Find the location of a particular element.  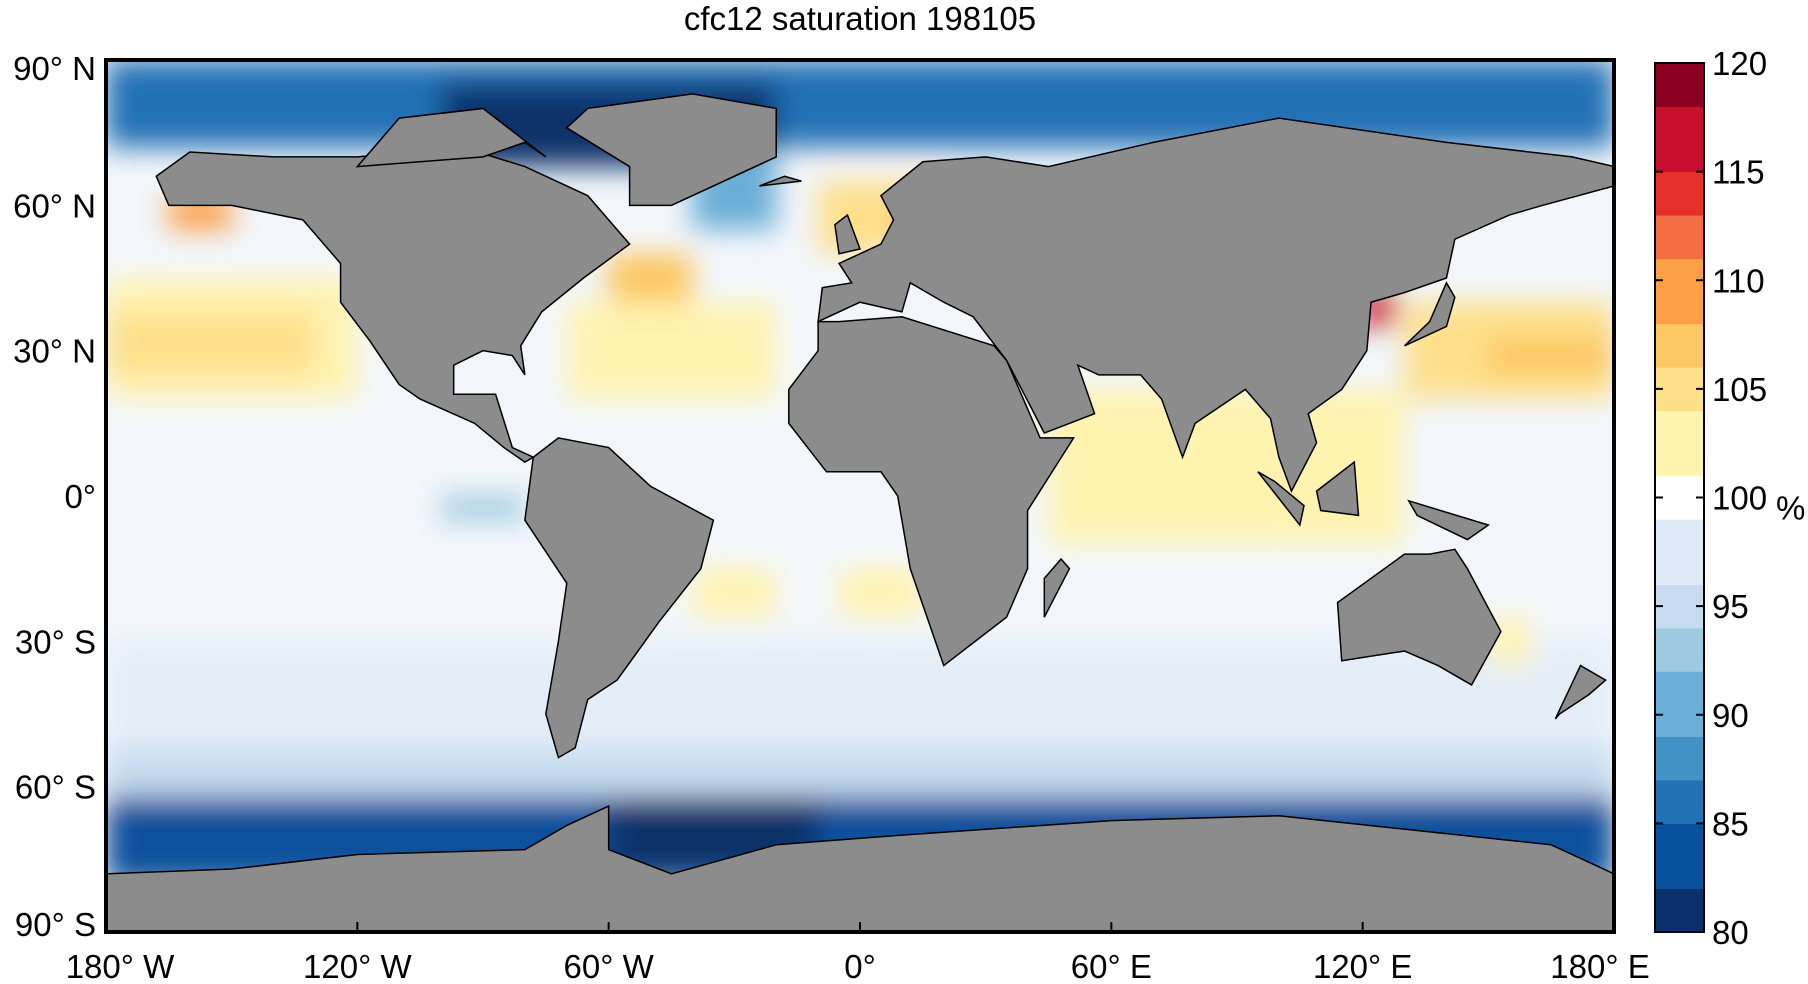

x-tick-label: 60° E is located at coordinates (1111, 966).